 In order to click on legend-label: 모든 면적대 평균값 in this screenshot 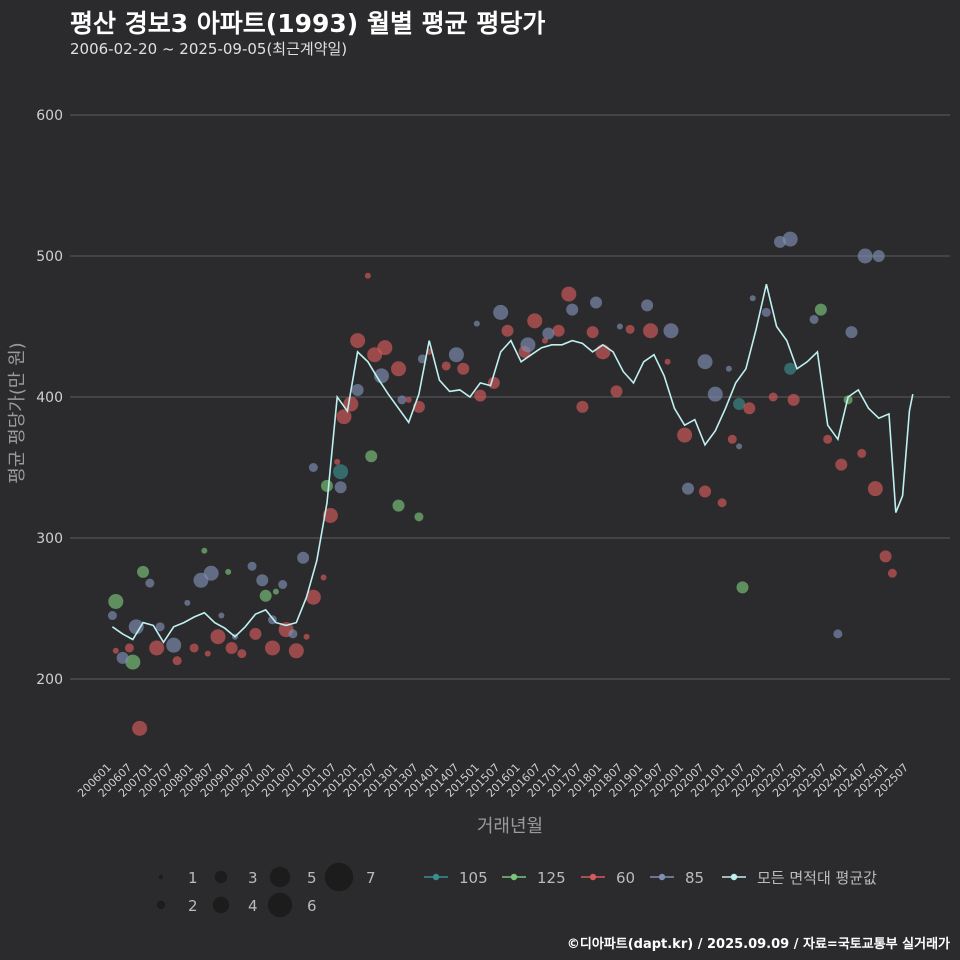, I will do `click(817, 878)`.